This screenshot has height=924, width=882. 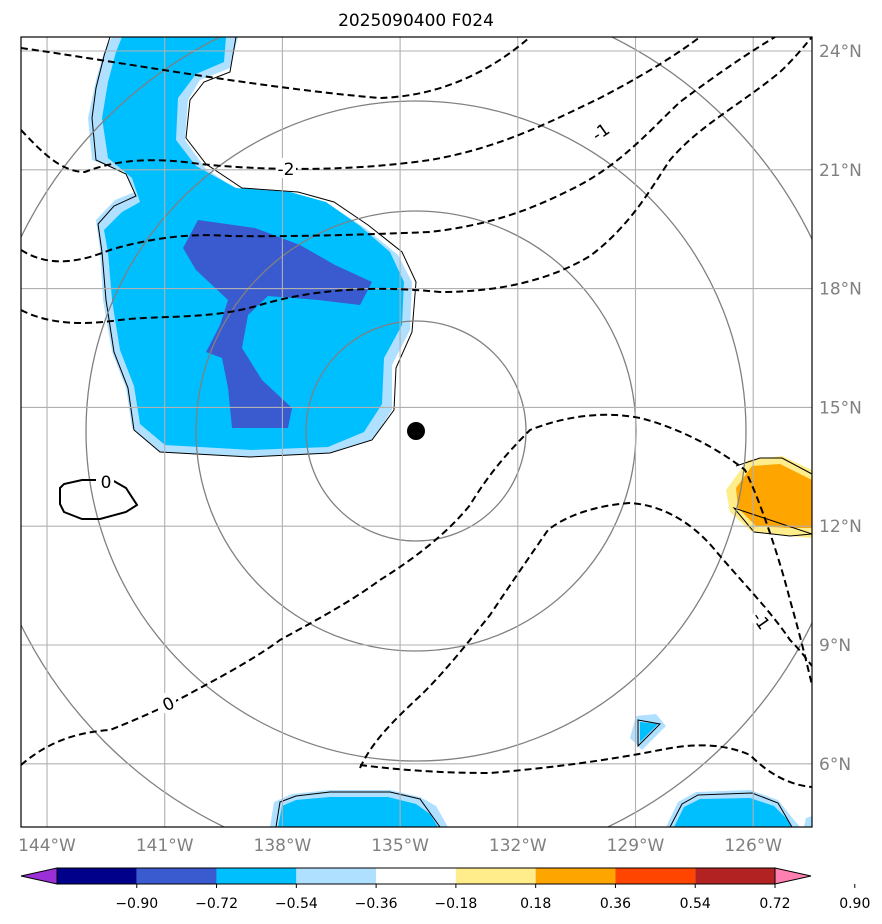 I want to click on colorbar-tick-label: −0.90, so click(x=136, y=904).